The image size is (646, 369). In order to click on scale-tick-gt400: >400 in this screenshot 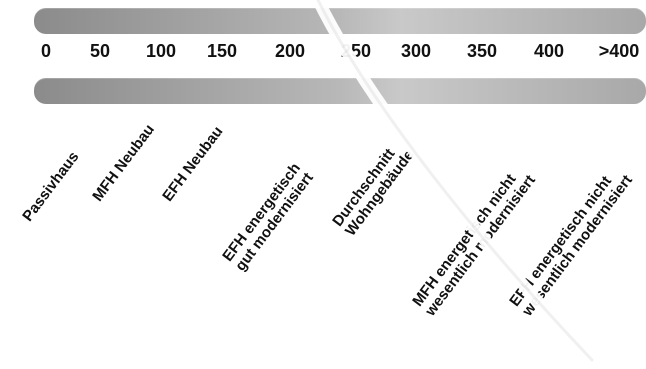, I will do `click(619, 51)`.